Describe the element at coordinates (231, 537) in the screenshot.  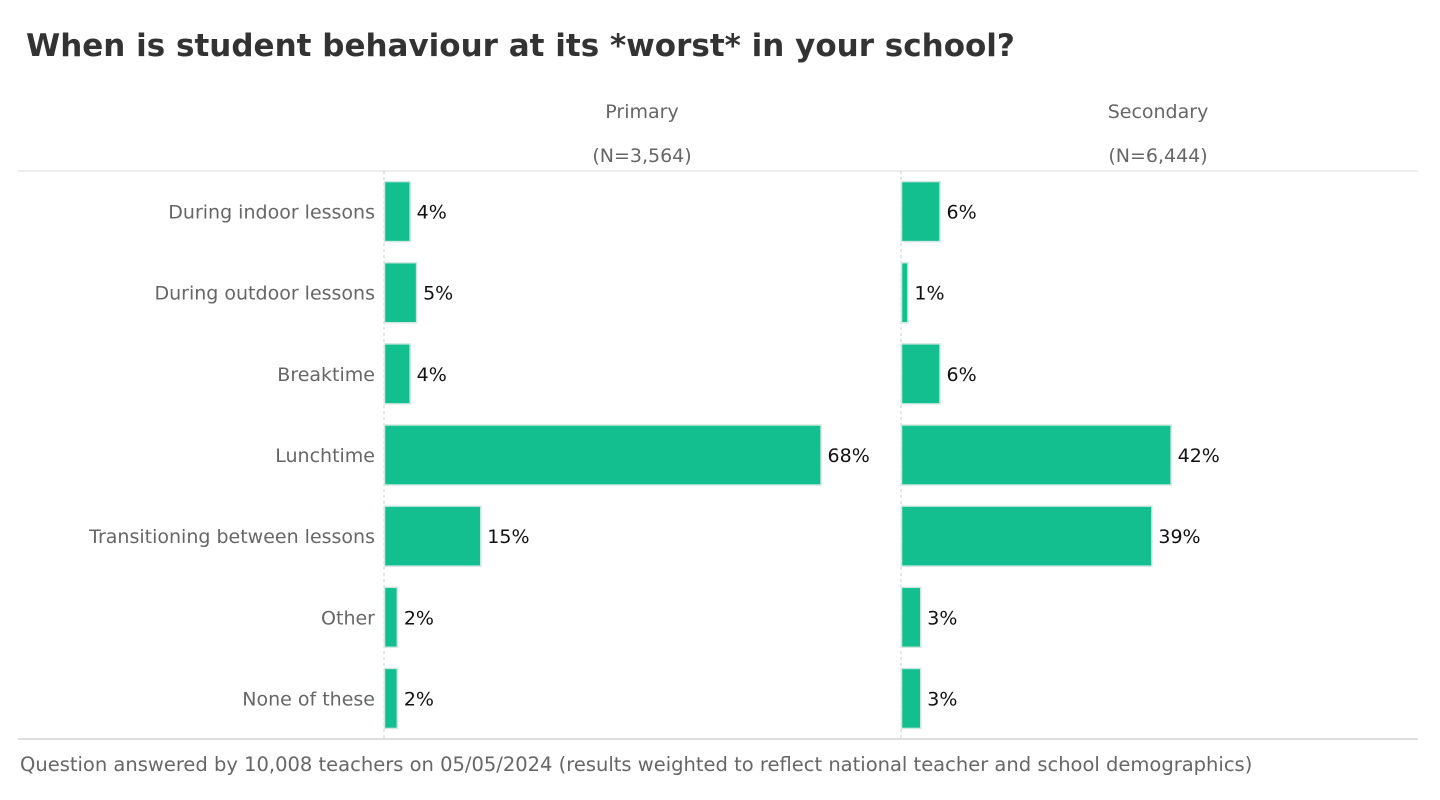
I see `category-label: Transitioning between lessons` at that location.